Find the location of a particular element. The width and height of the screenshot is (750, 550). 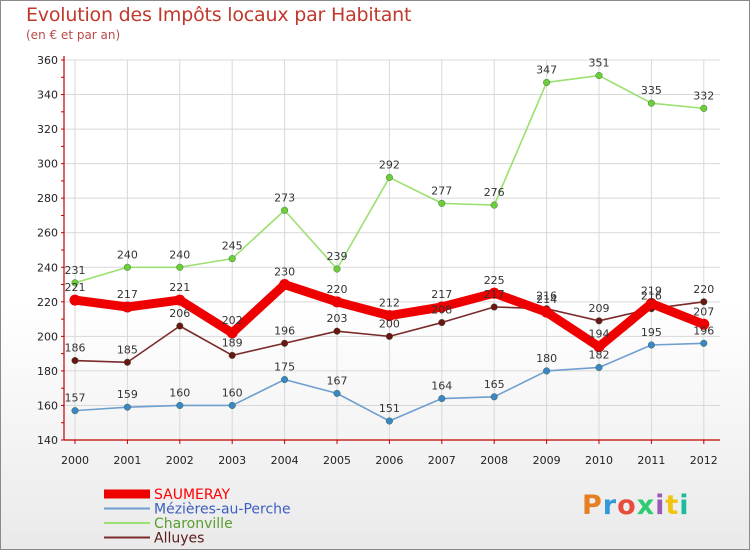

x-tick-label: 2010 is located at coordinates (599, 460).